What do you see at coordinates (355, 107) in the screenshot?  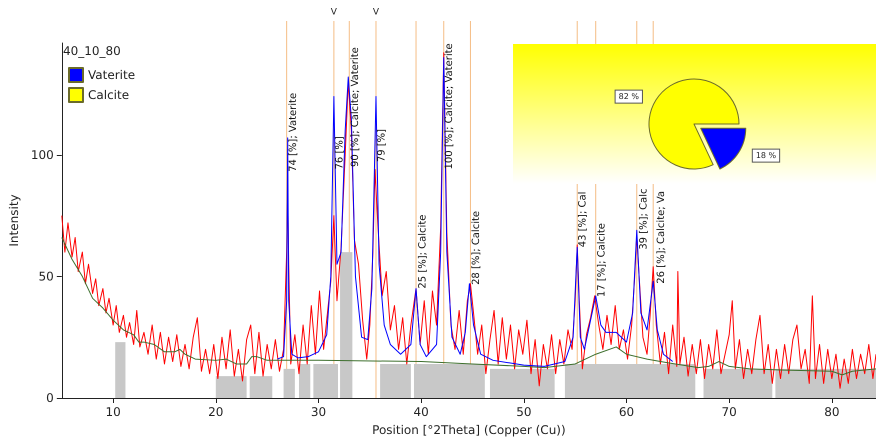 I see `annotation: 90 [%]; Calcite; Vaterite` at bounding box center [355, 107].